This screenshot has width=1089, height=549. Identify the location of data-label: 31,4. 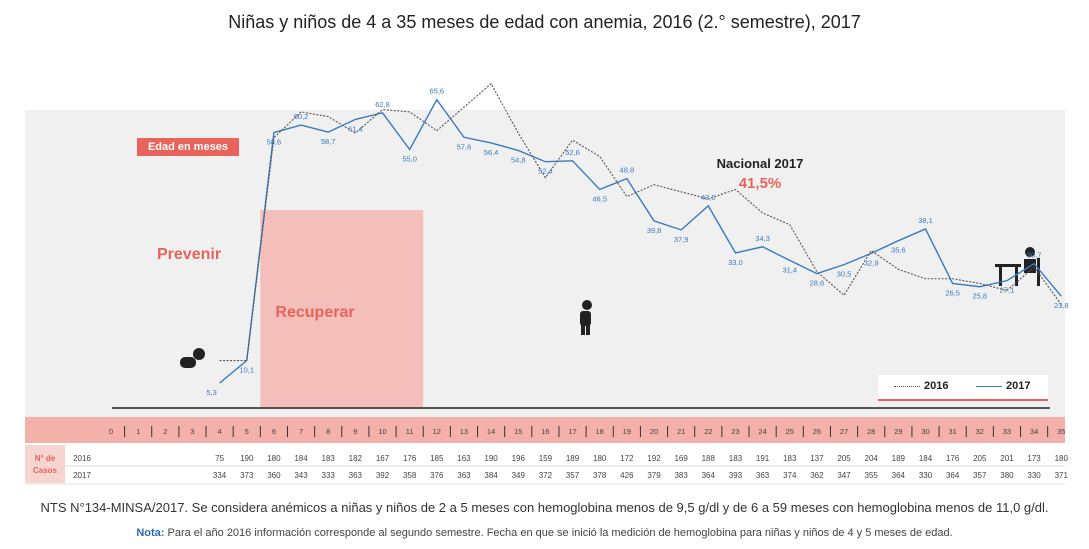
(789, 269).